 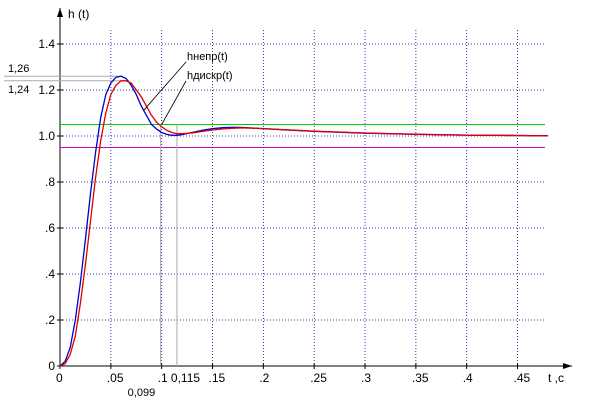 I want to click on y-tick-label: .8, so click(x=50, y=182).